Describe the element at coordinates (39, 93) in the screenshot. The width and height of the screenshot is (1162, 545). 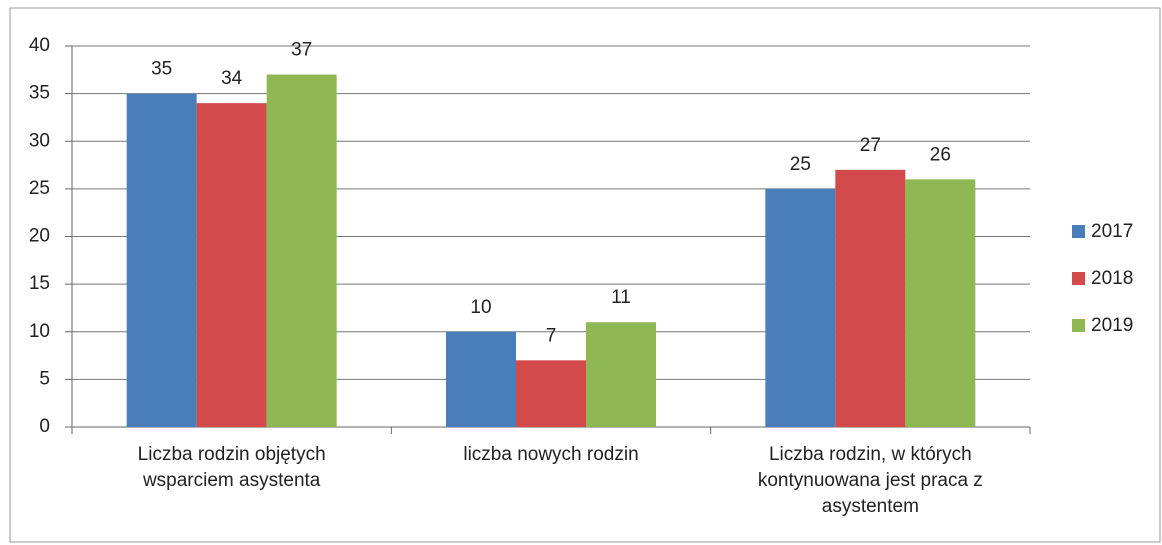
I see `y-tick-label: 35` at that location.